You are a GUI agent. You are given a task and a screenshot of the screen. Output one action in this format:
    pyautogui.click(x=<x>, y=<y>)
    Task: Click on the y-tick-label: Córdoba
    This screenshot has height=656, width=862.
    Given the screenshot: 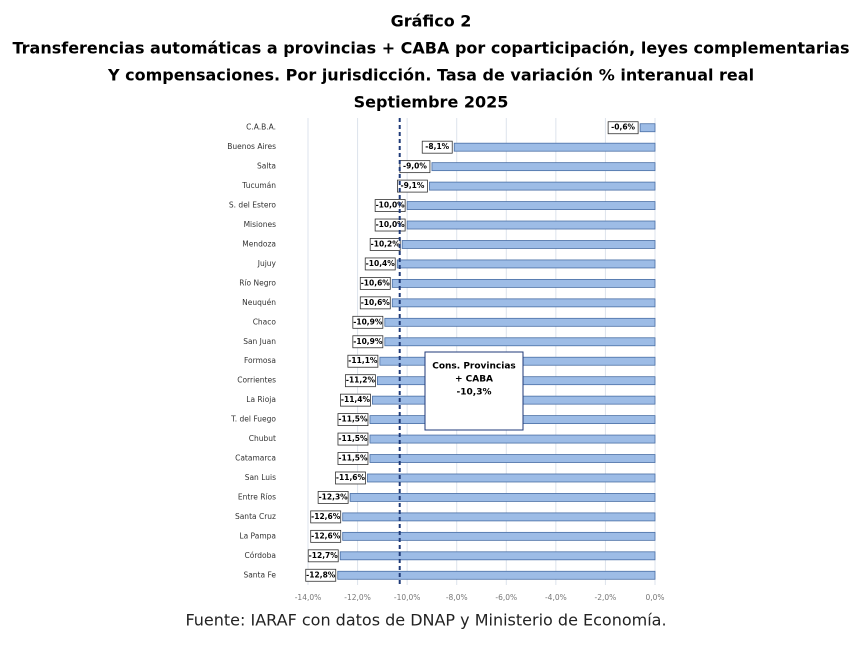 What is the action you would take?
    pyautogui.click(x=260, y=555)
    